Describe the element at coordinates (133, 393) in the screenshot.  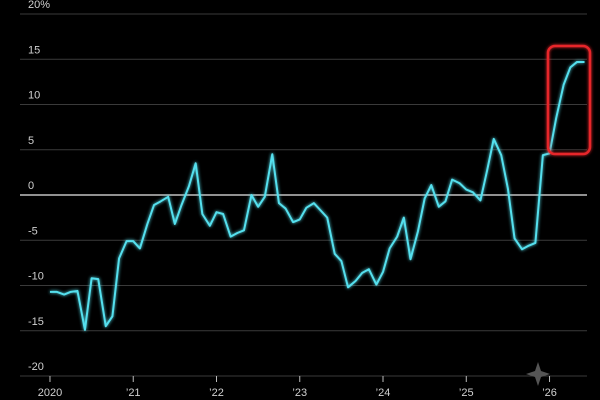
I see `x-tick-label: ’21` at that location.